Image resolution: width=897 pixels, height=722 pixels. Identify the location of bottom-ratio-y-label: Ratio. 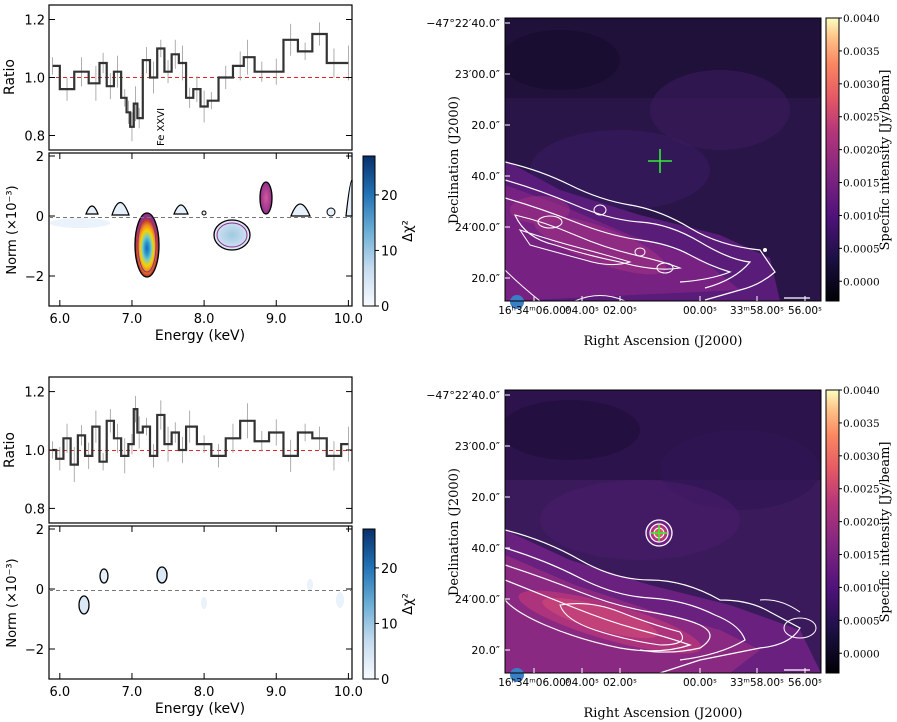
(10, 450).